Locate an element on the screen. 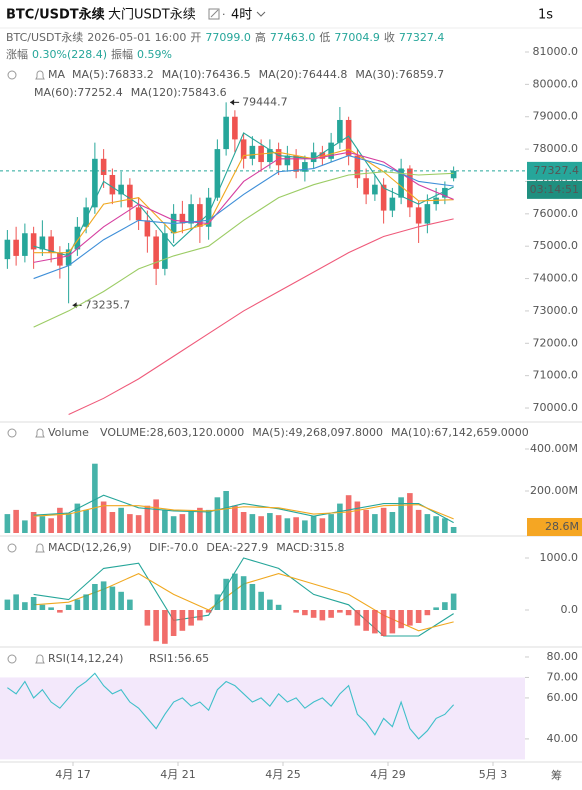 The width and height of the screenshot is (582, 790). info-item: 2026-05-01 16:00 is located at coordinates (136, 37).